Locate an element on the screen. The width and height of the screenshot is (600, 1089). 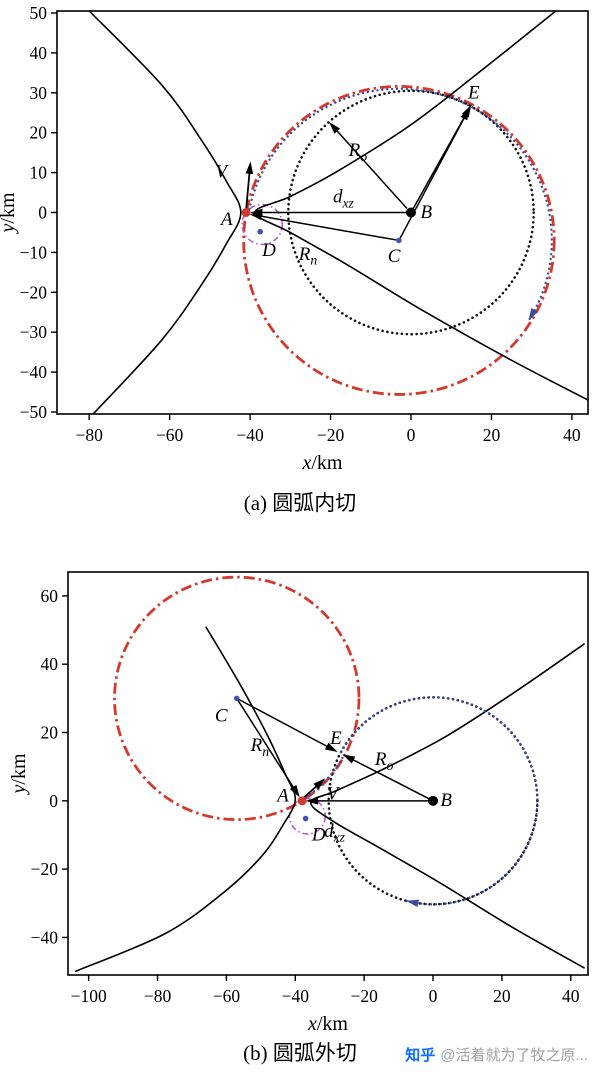
y-tick-label: −10 is located at coordinates (34, 252).